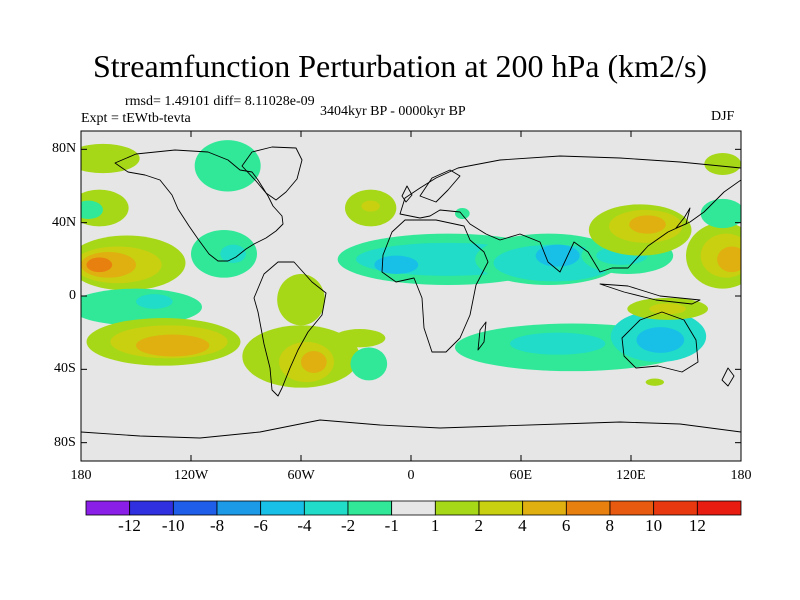 This screenshot has width=800, height=600. What do you see at coordinates (411, 429) in the screenshot?
I see `coast-antarctica` at bounding box center [411, 429].